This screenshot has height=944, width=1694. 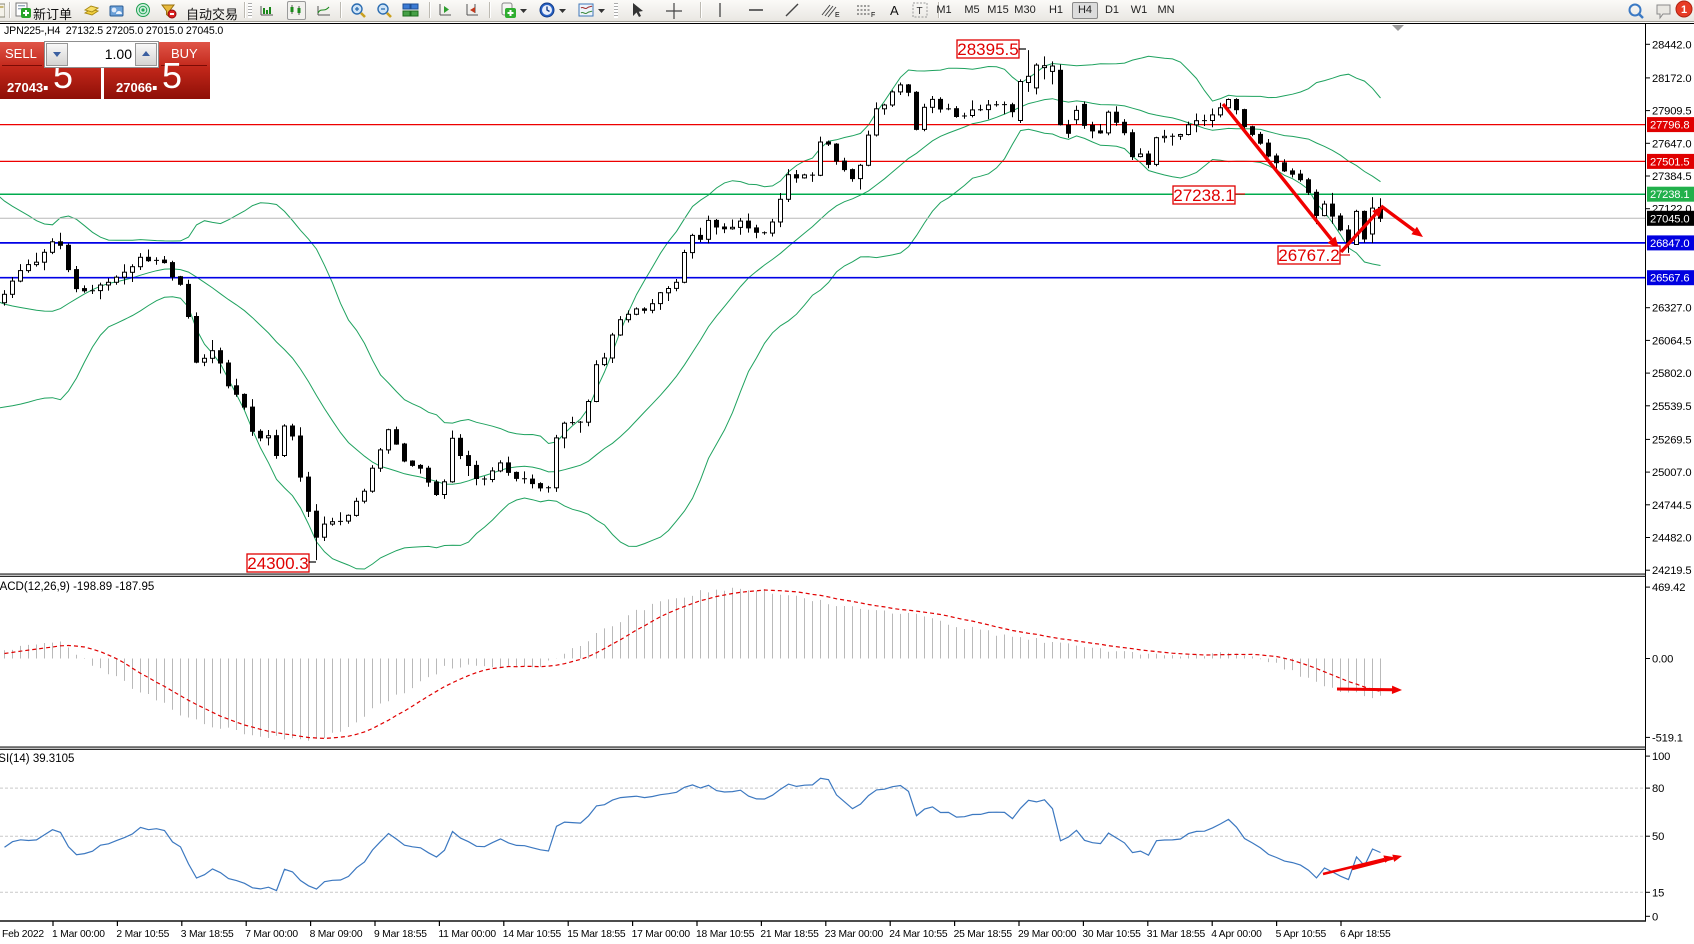 What do you see at coordinates (1308, 255) in the screenshot?
I see `svg-text: 26767.2` at bounding box center [1308, 255].